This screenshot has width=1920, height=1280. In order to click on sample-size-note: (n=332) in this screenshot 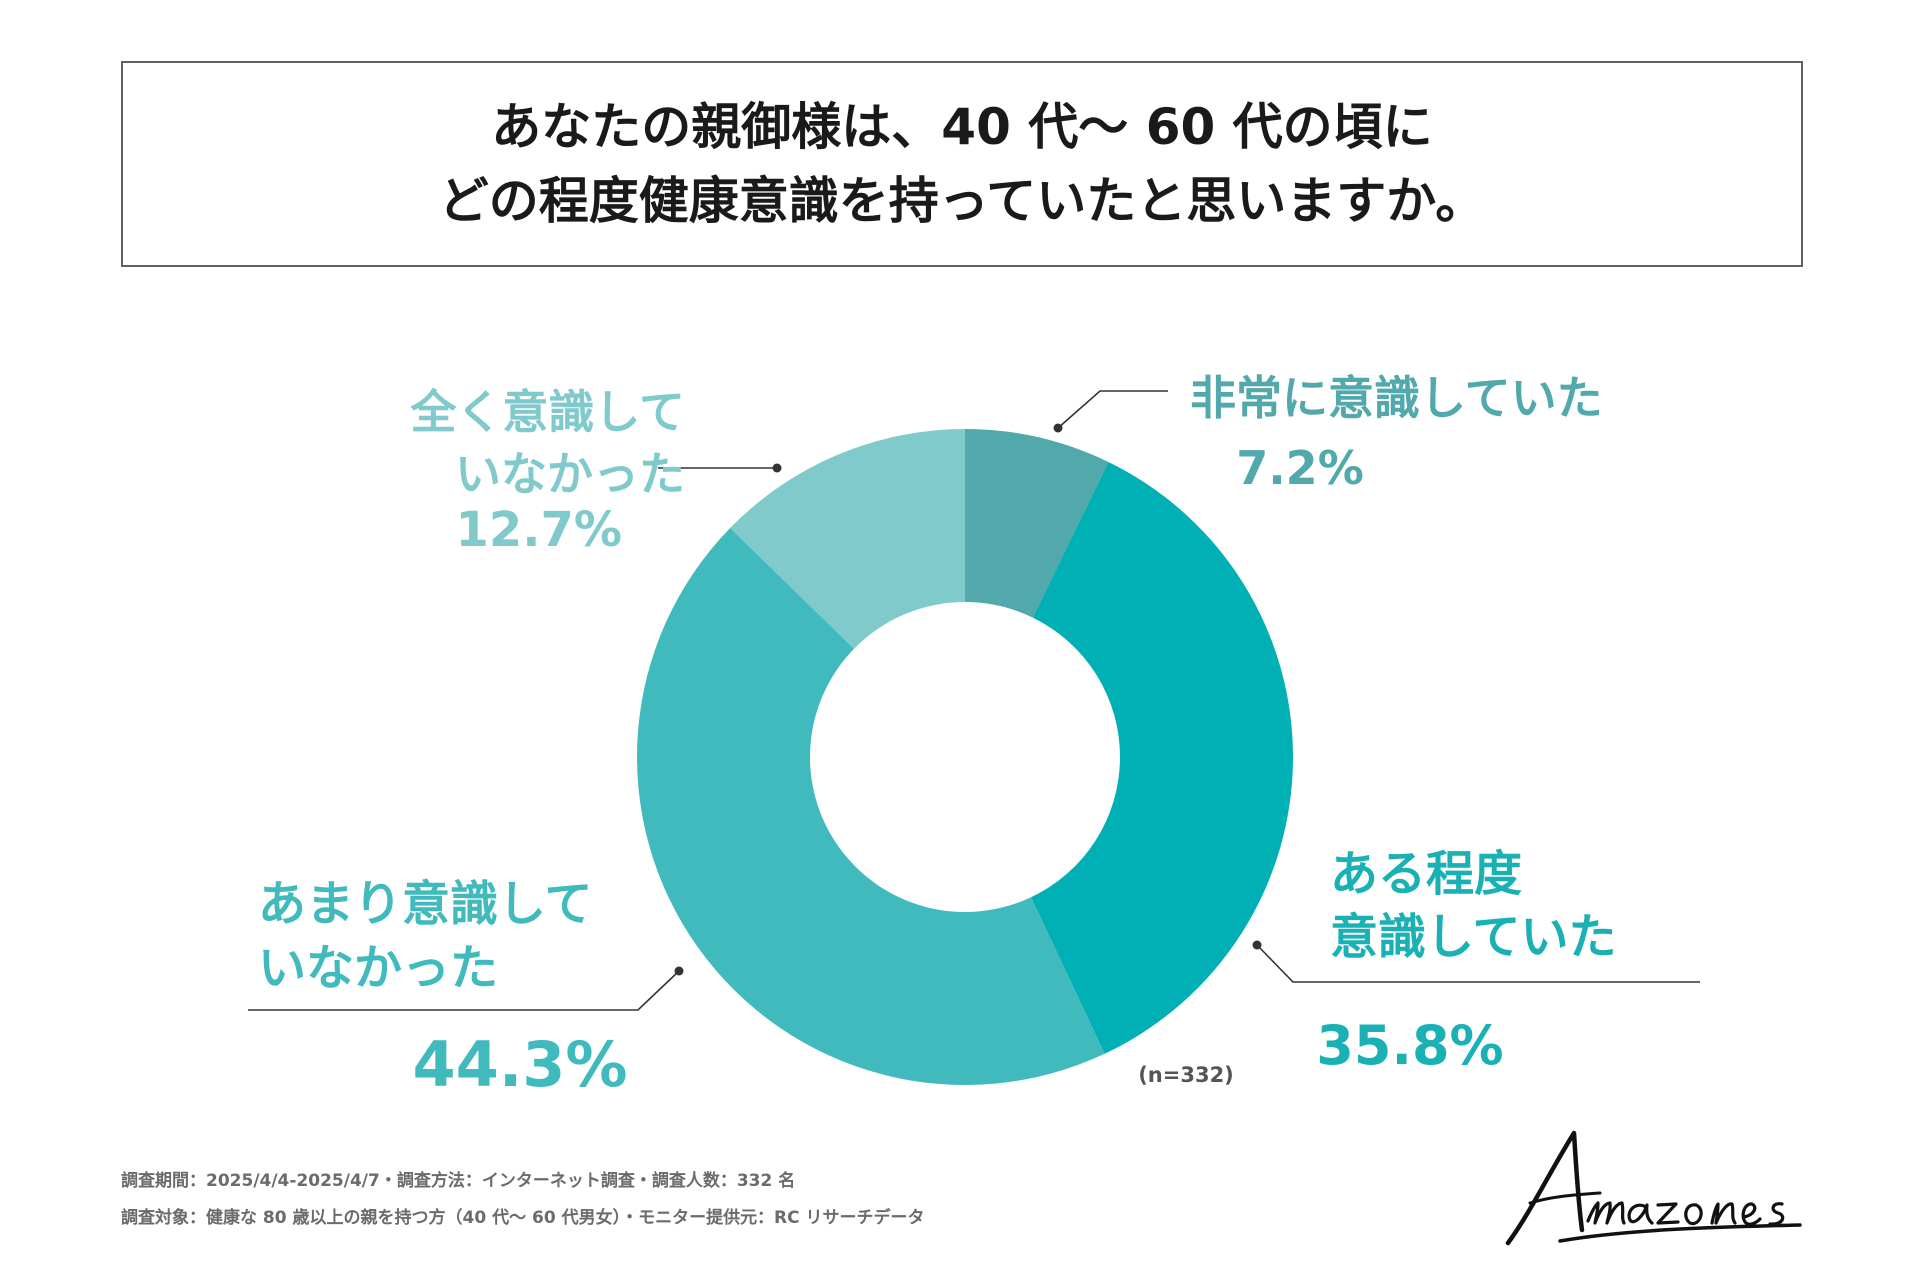, I will do `click(1186, 1075)`.